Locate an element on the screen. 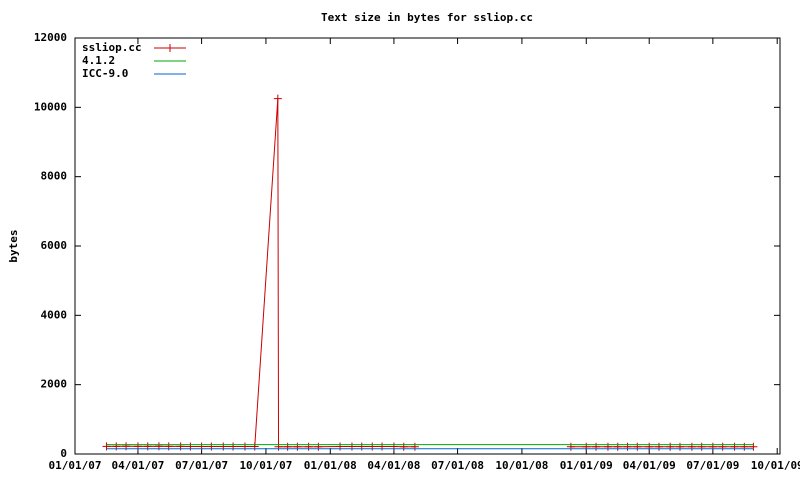 The image size is (800, 480). y-tick-label: 12000 is located at coordinates (50, 37).